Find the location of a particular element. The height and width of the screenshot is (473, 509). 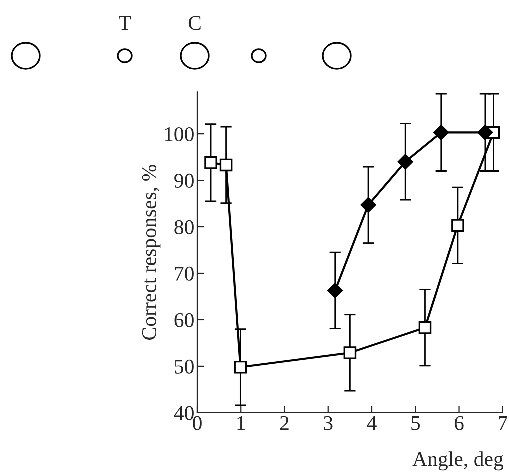

y-axis-title: Correct responses, % is located at coordinates (151, 252).